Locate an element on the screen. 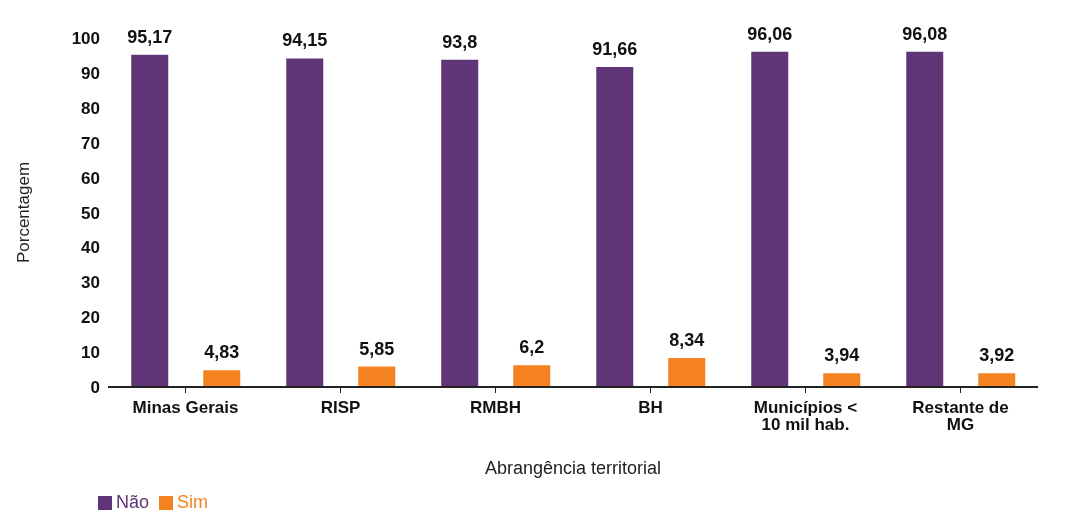 This screenshot has width=1069, height=529. y-tick-label: 40 is located at coordinates (90, 248).